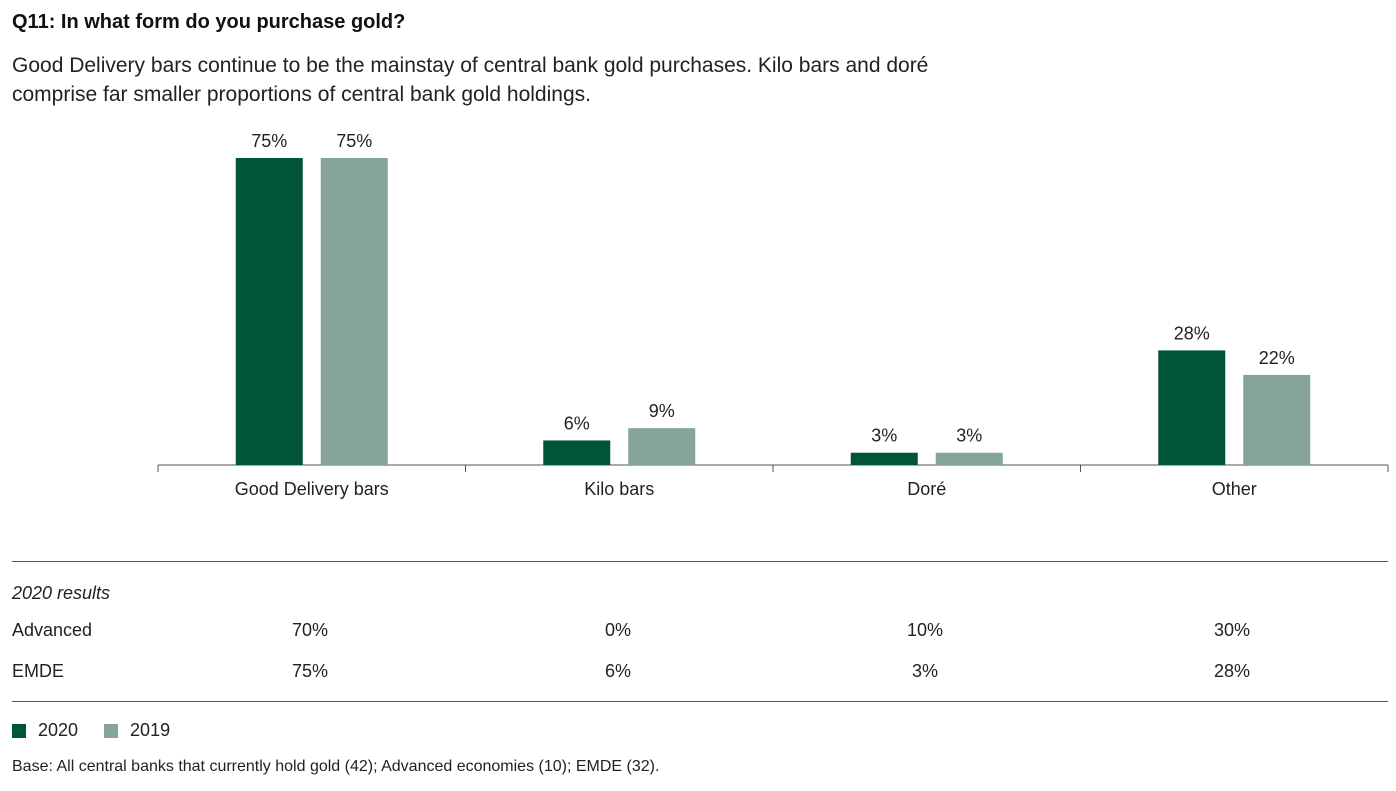  I want to click on legend-swatch-2020, so click(19, 730).